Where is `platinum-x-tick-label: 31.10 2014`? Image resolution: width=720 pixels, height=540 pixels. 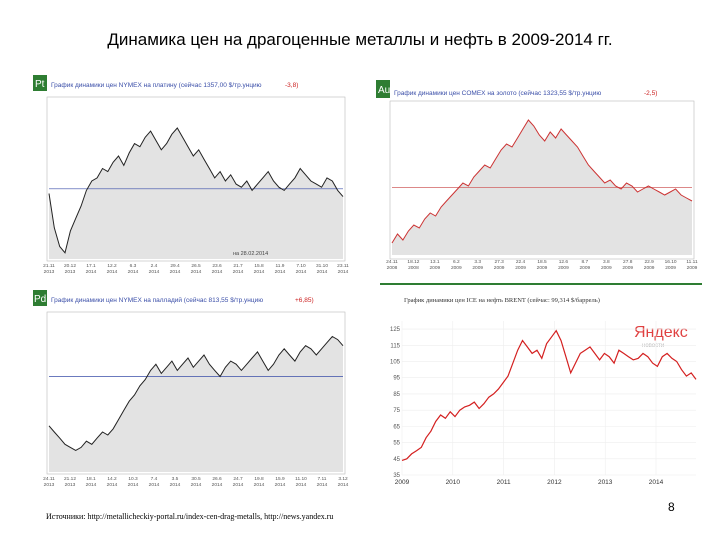 platinum-x-tick-label: 31.10 2014 is located at coordinates (322, 269).